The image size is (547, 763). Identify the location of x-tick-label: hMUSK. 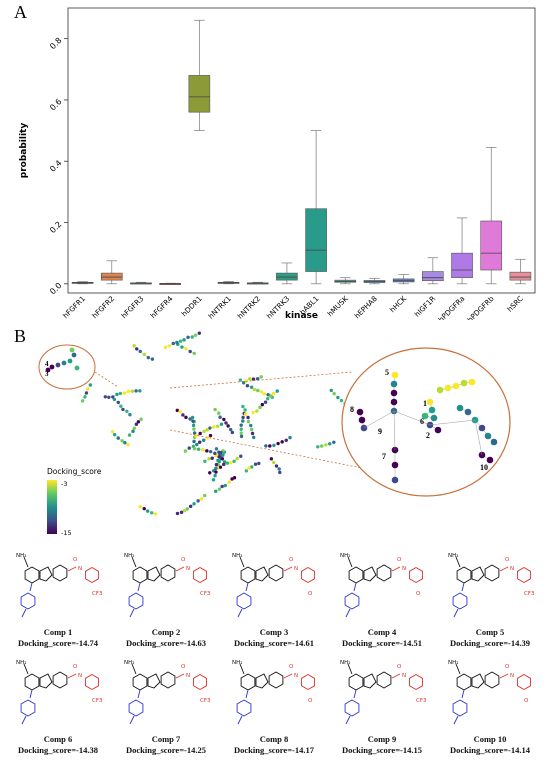
(337, 306).